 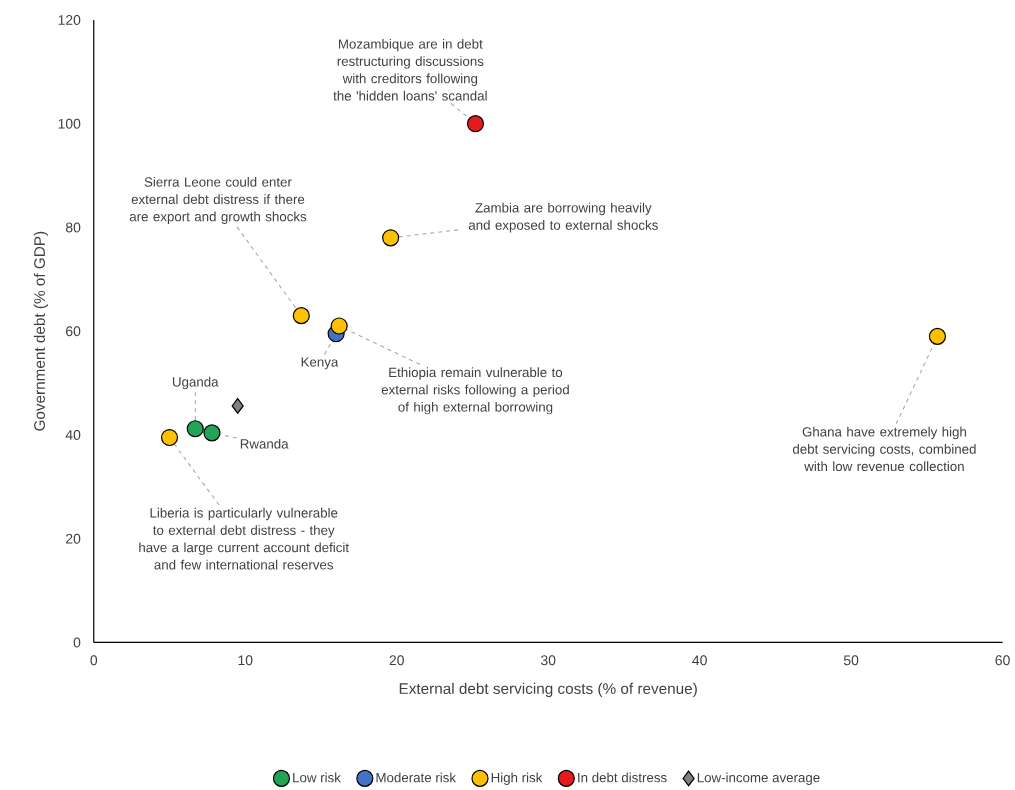 I want to click on y-tick-label: 20, so click(x=73, y=538).